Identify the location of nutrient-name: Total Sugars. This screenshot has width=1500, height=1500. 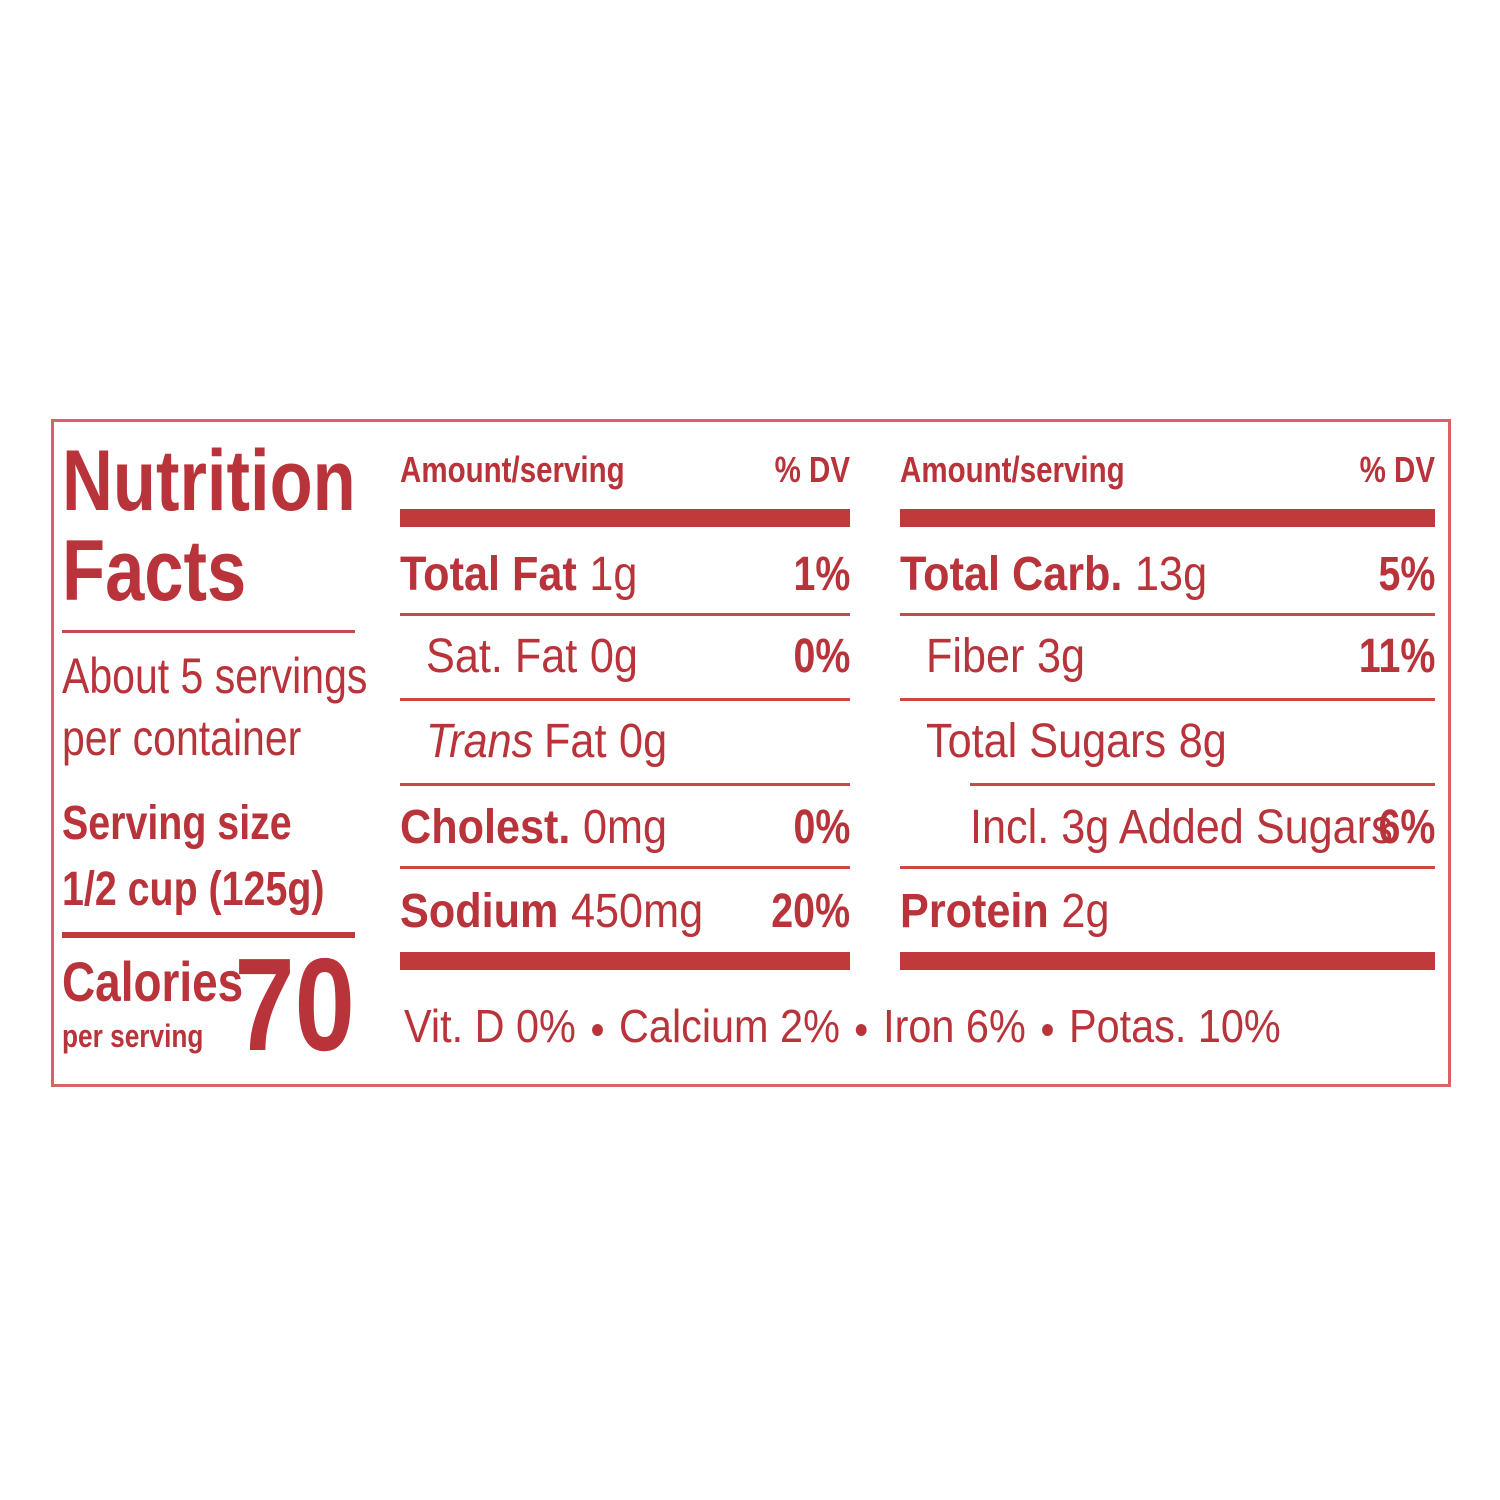
(1046, 741).